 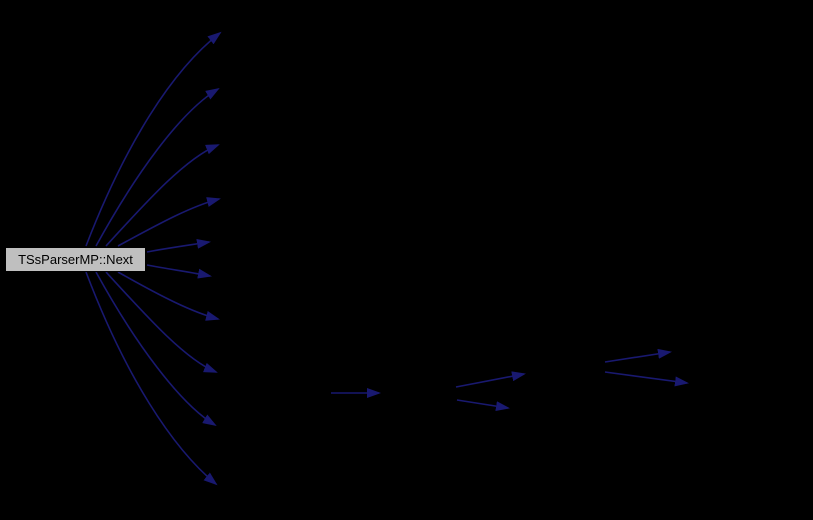 I want to click on graph-node-label: TSsParserMP::Next, so click(x=75, y=259).